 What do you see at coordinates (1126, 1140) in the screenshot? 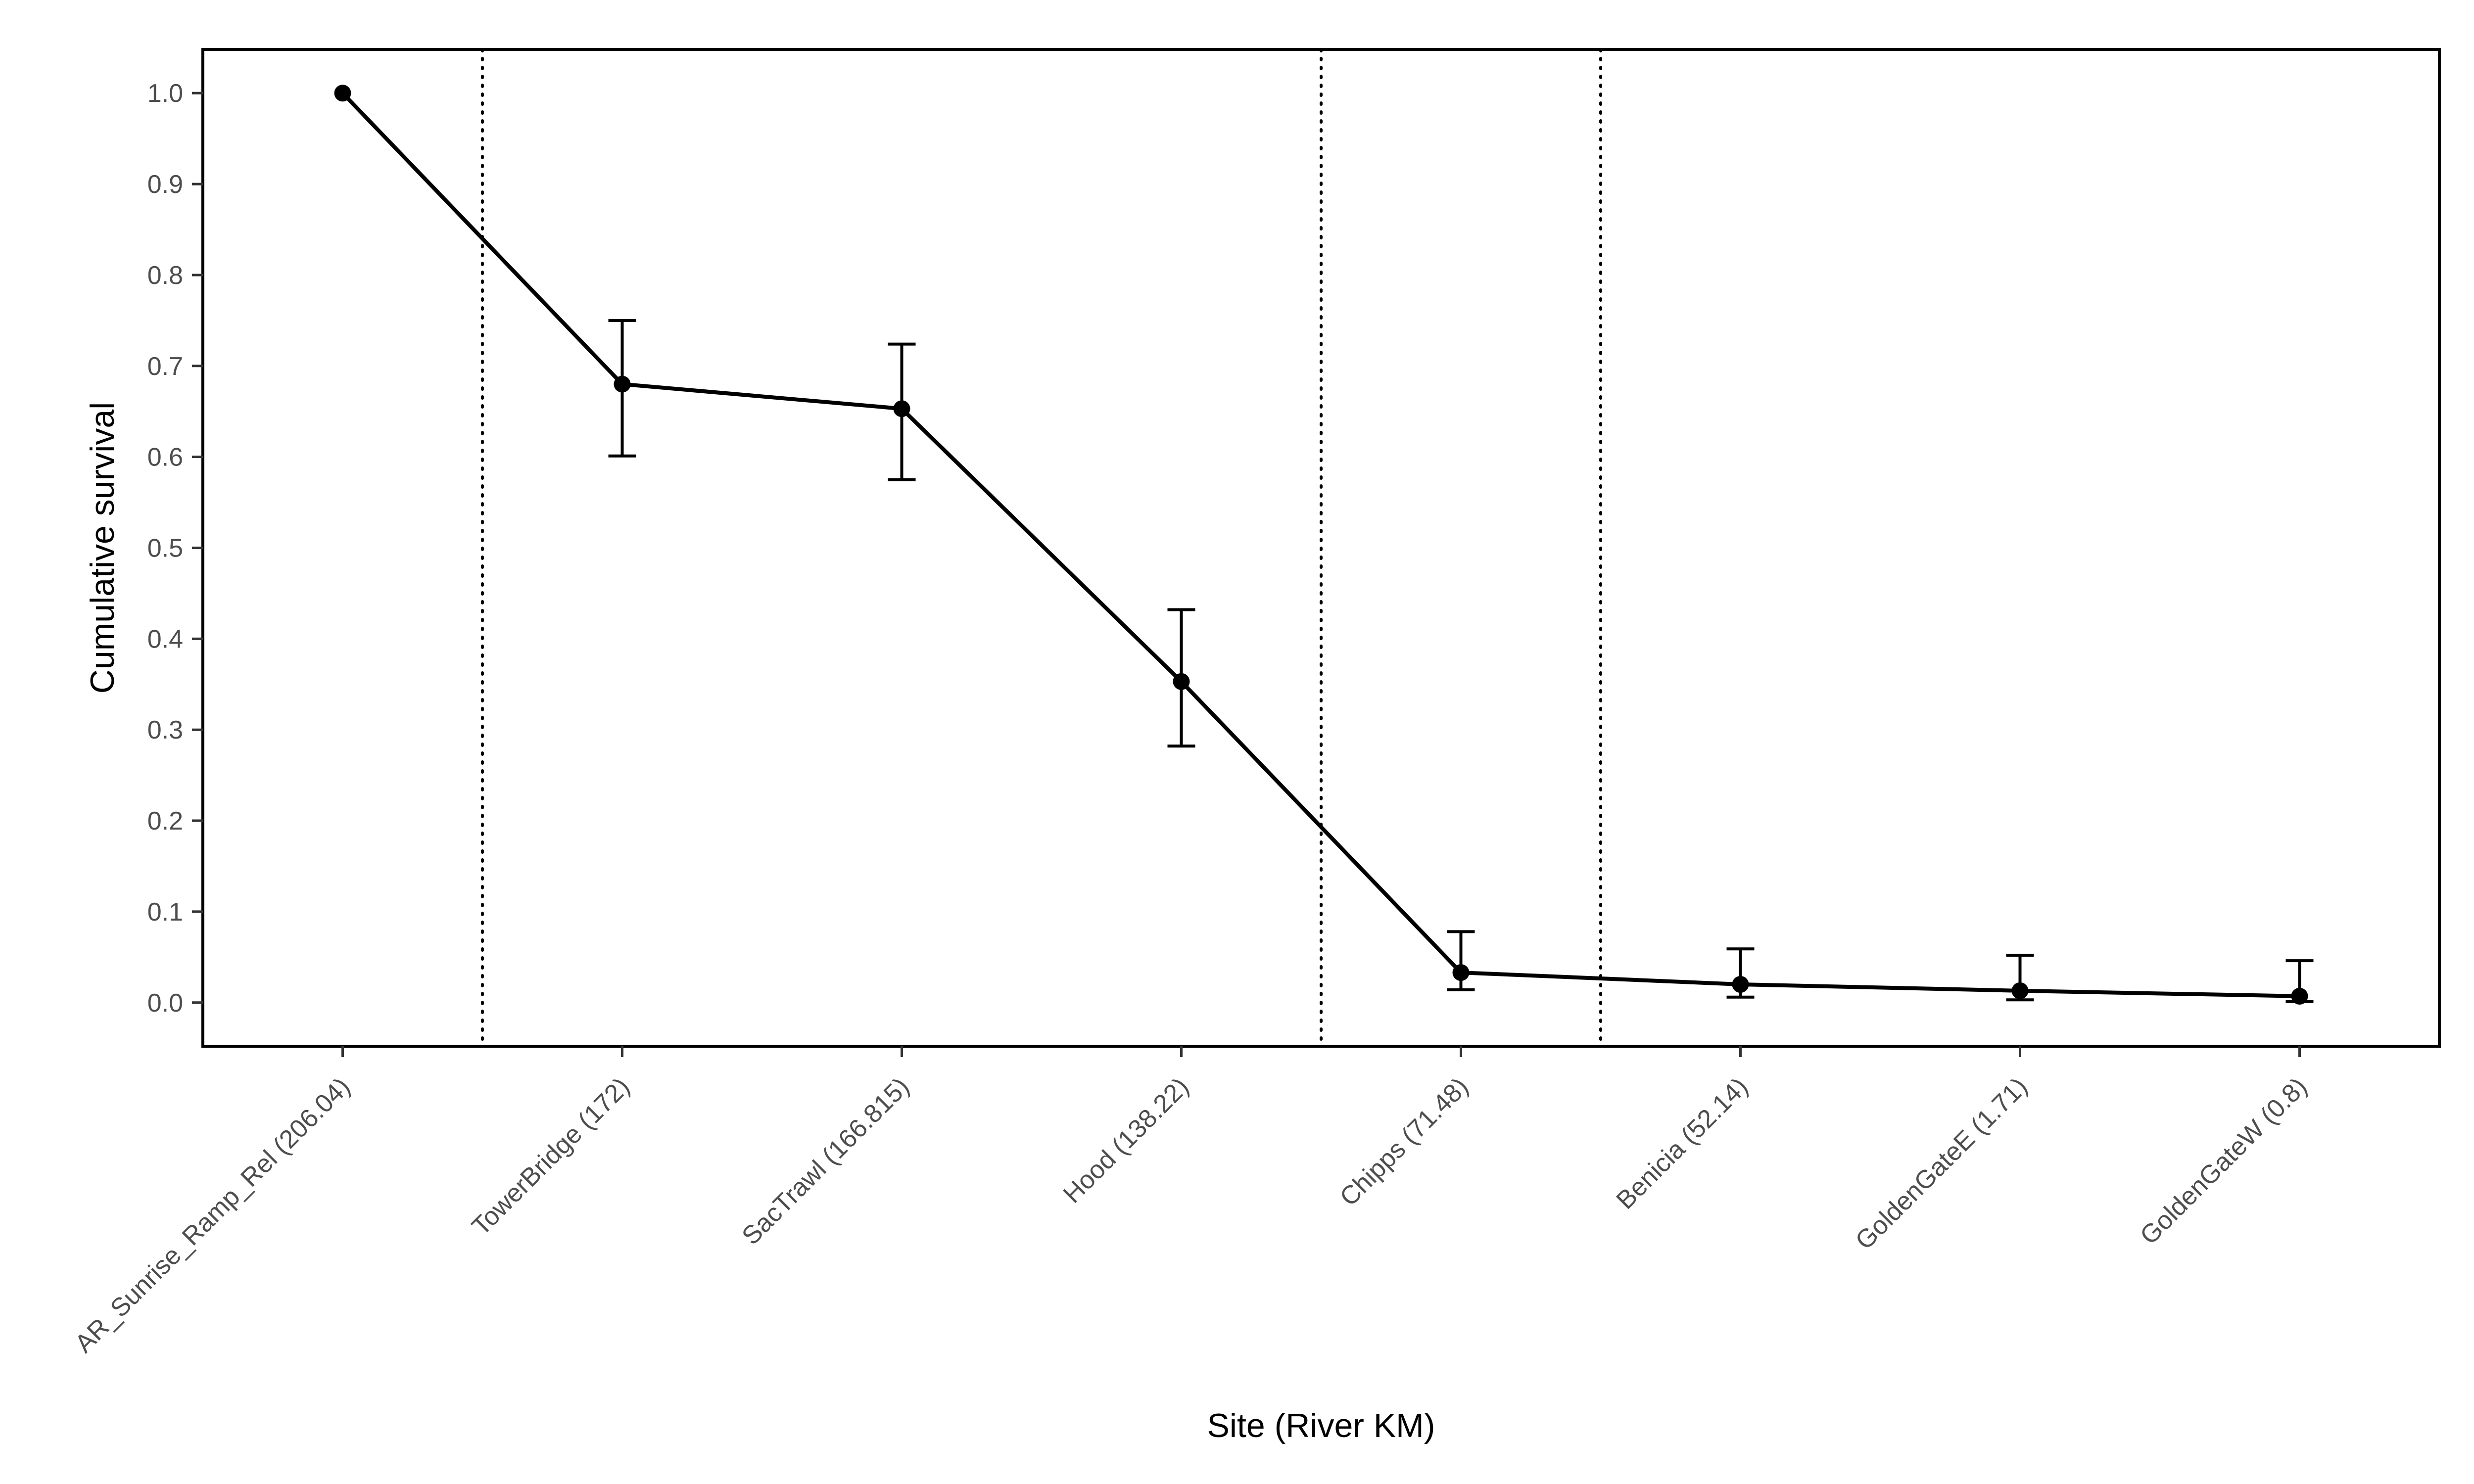
I see `x-tick-label: Hood (138.22)` at bounding box center [1126, 1140].